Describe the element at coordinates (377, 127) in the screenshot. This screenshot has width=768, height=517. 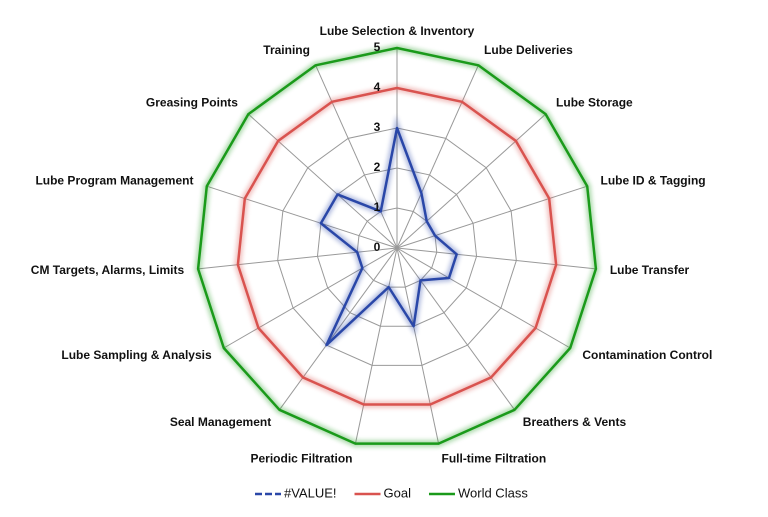
I see `tick-label: 3` at that location.